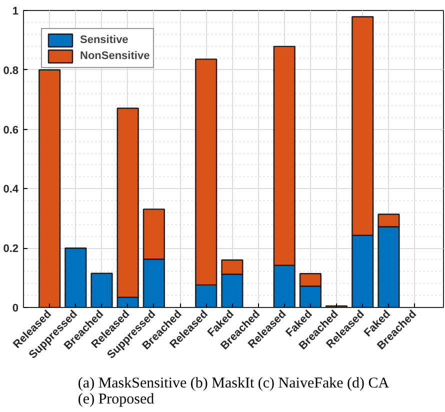  I want to click on legend-label: Sensitive, so click(104, 40).